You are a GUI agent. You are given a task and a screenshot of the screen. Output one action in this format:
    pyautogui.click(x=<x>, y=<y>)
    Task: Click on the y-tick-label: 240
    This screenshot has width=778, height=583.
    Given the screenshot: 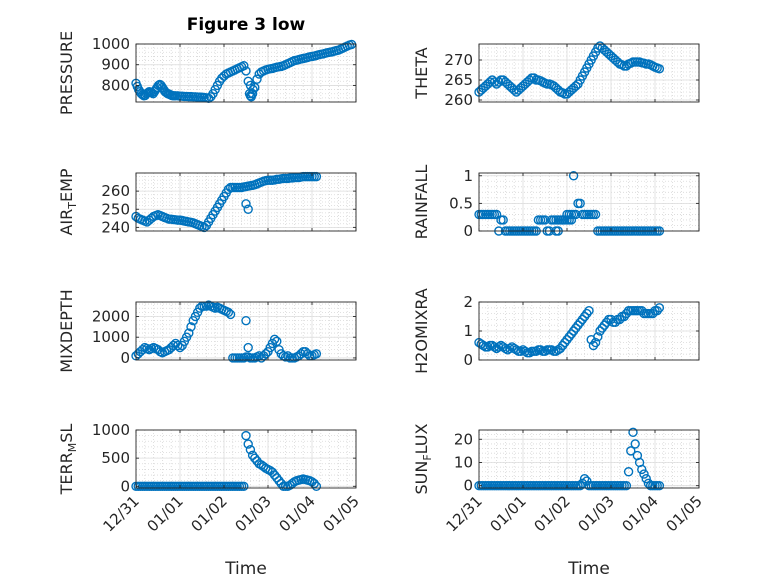 What is the action you would take?
    pyautogui.click(x=115, y=227)
    